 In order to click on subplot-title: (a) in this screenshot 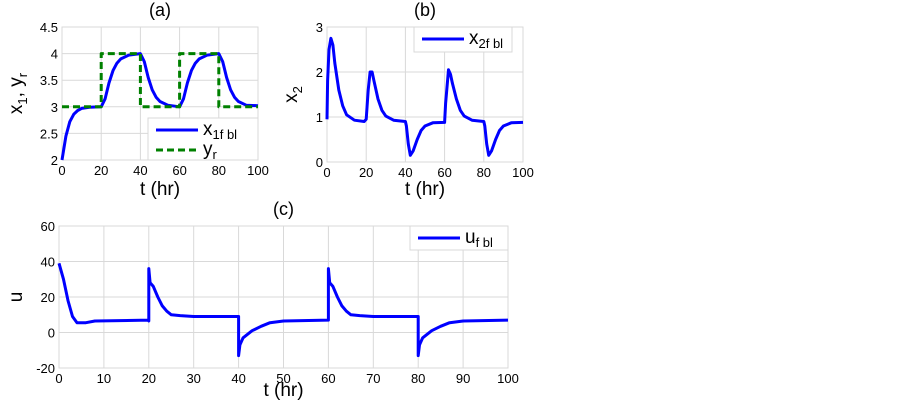, I will do `click(160, 10)`.